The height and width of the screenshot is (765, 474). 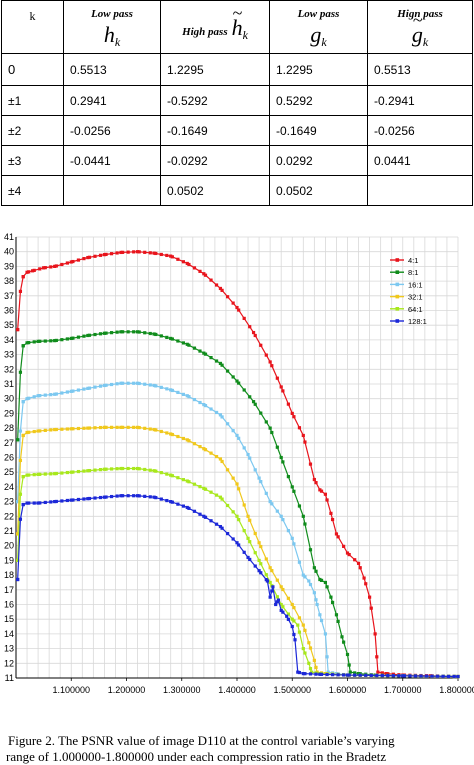 I want to click on cell-g: 1.2295, so click(x=318, y=69).